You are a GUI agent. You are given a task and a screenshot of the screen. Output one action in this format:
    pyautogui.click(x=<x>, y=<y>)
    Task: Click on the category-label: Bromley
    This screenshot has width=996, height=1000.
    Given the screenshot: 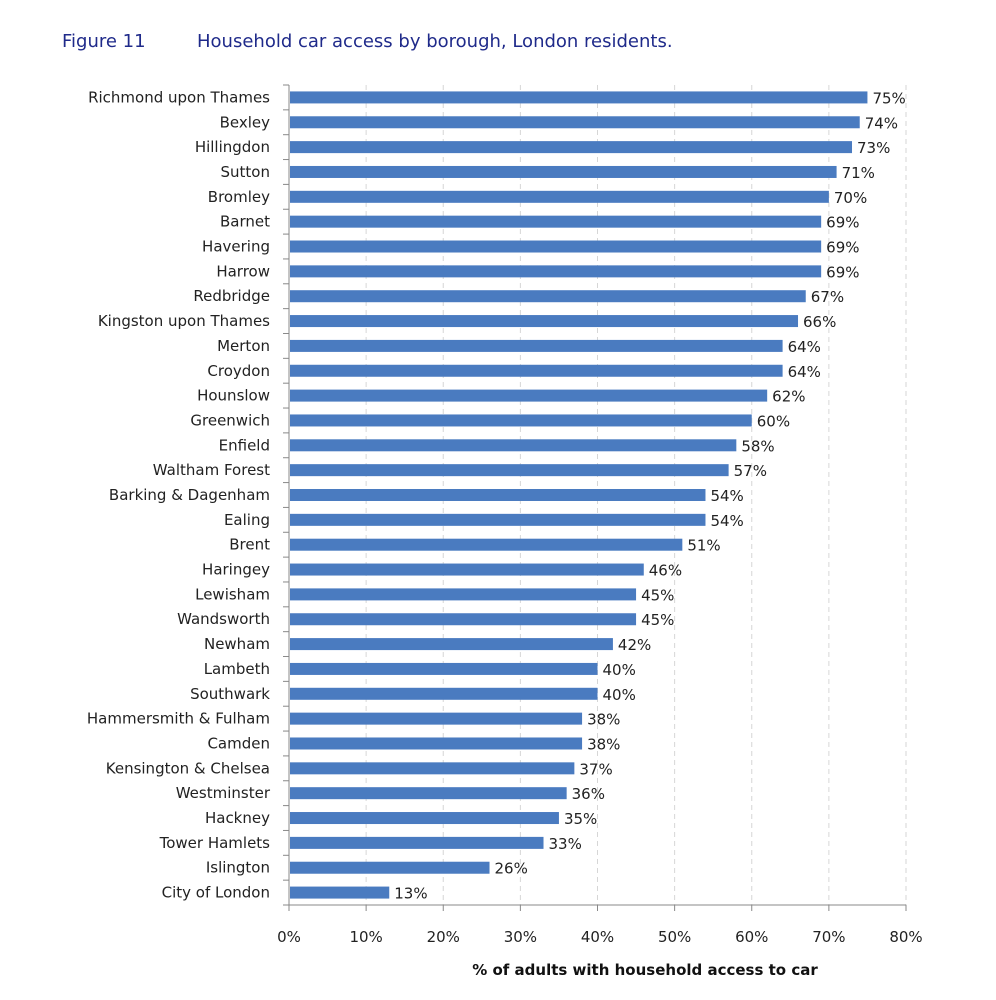 What is the action you would take?
    pyautogui.click(x=239, y=197)
    